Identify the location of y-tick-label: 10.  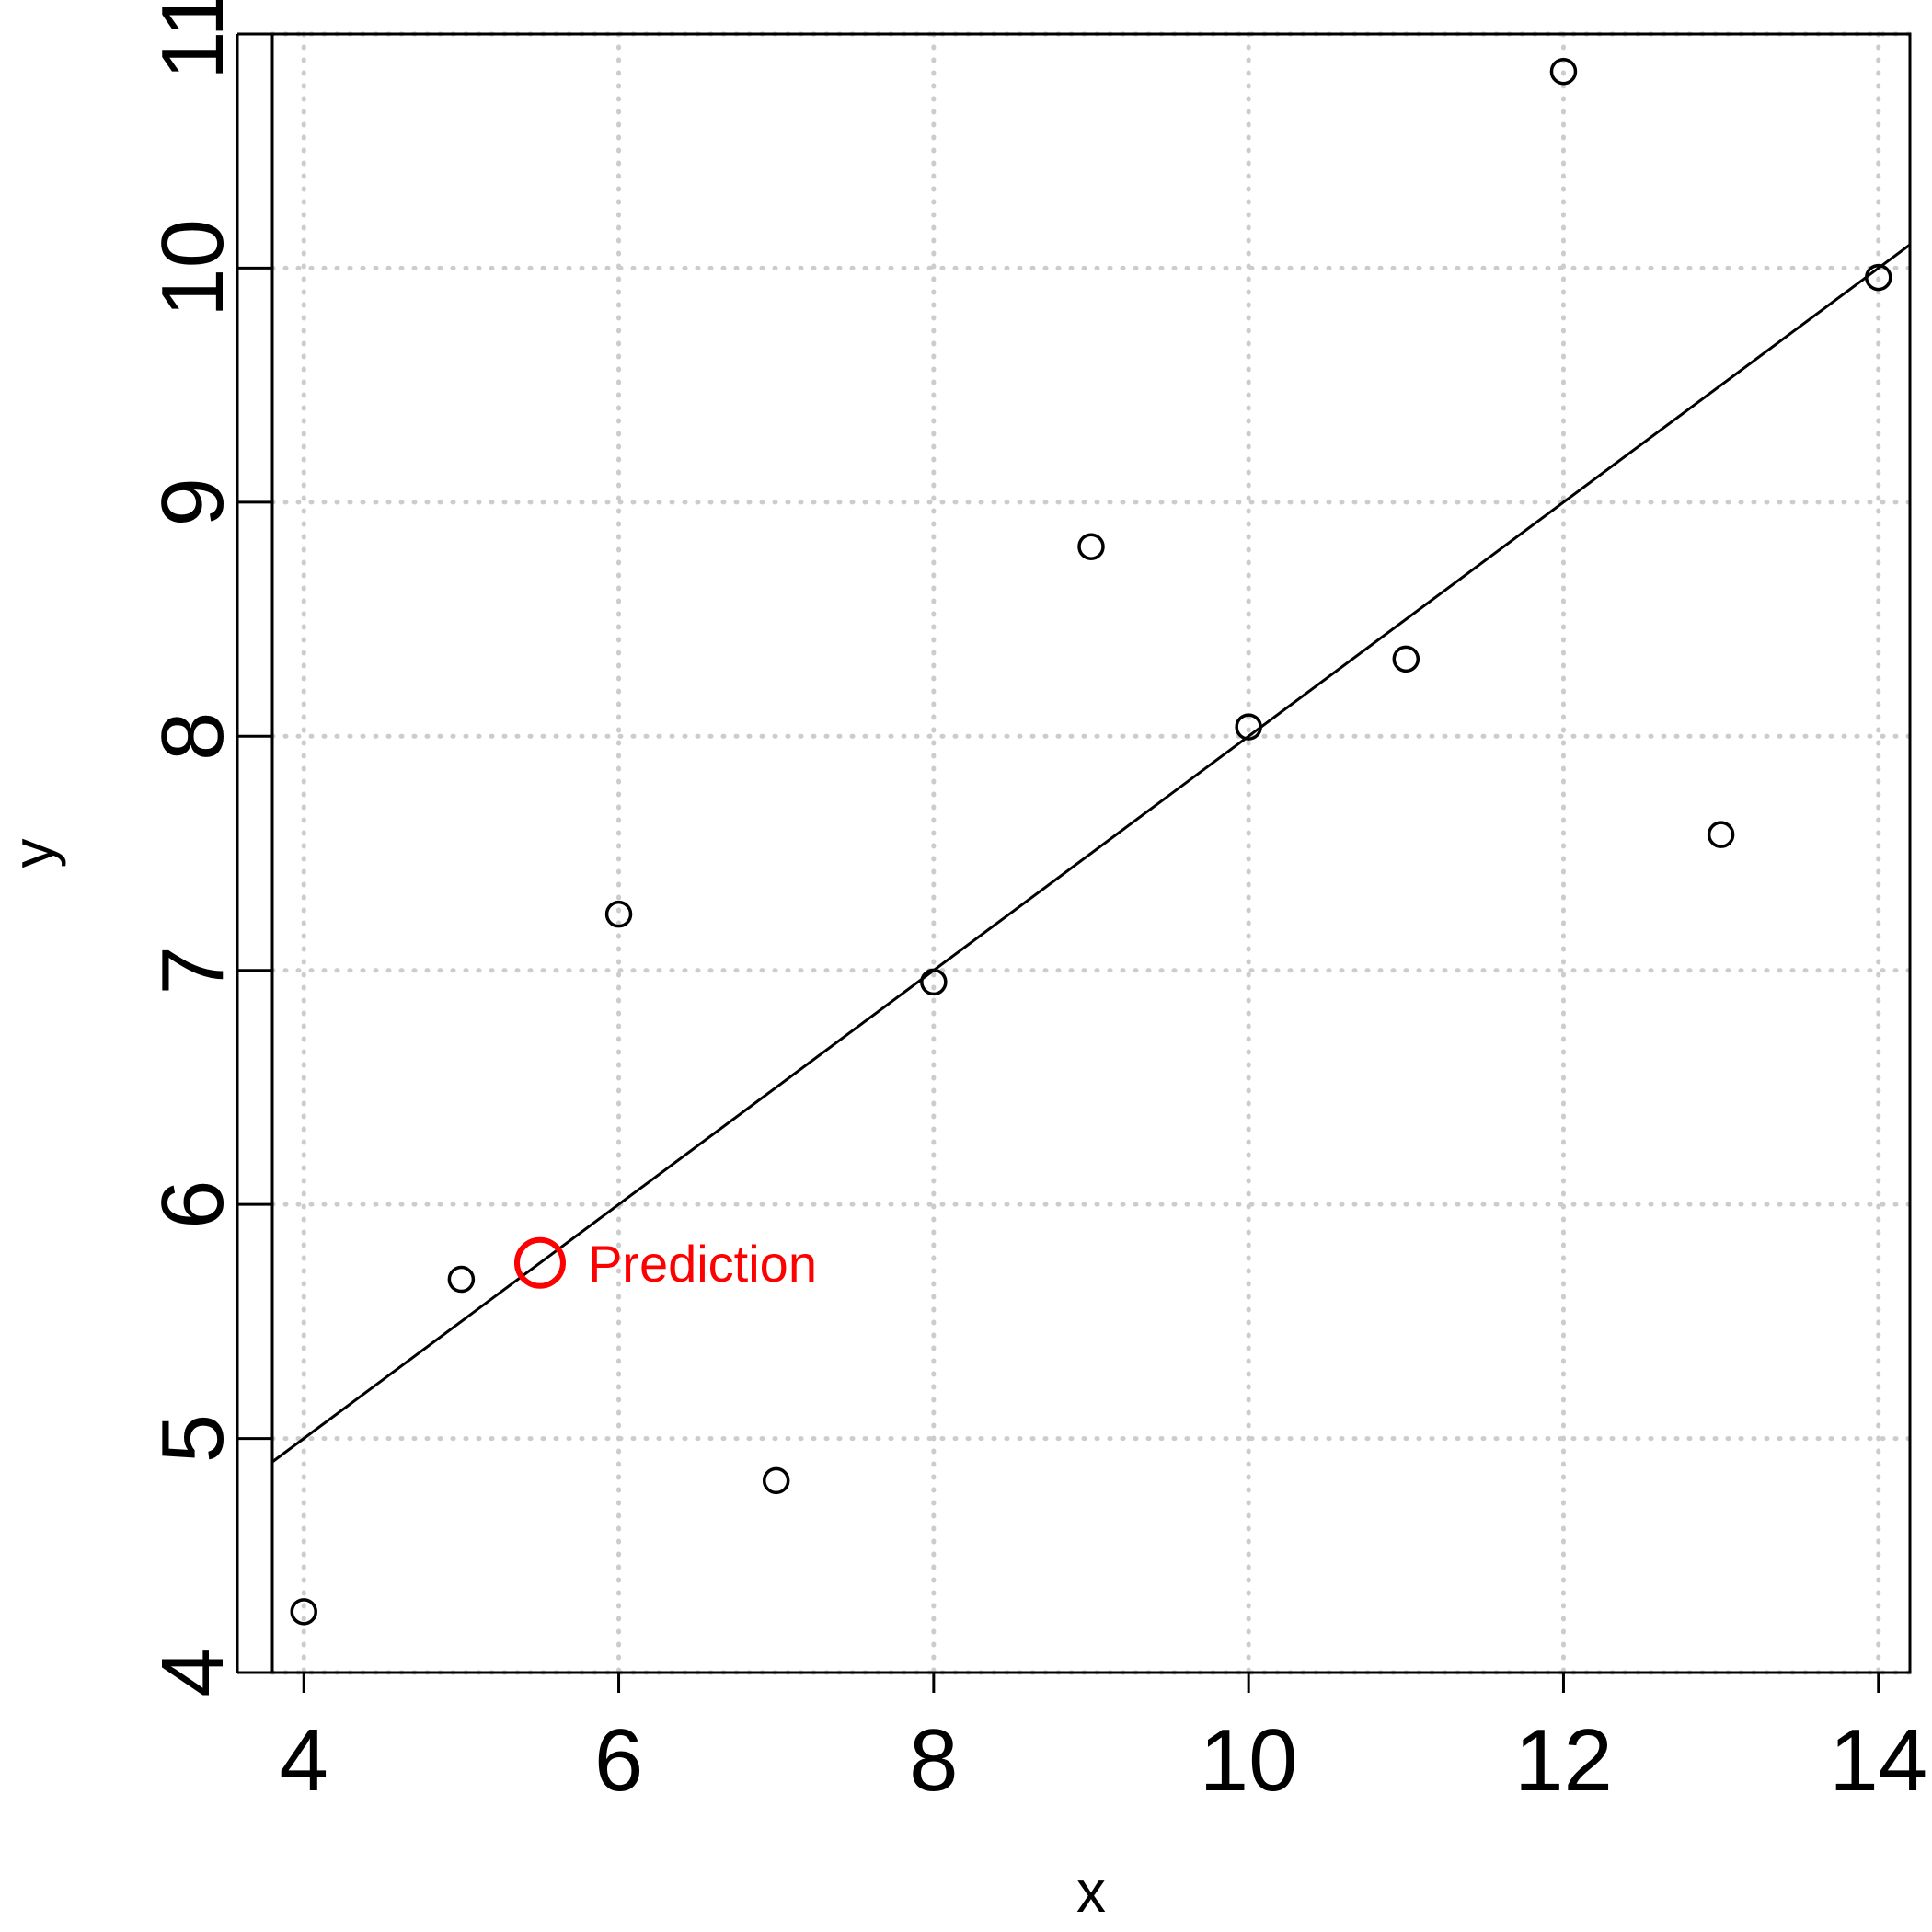
(193, 268).